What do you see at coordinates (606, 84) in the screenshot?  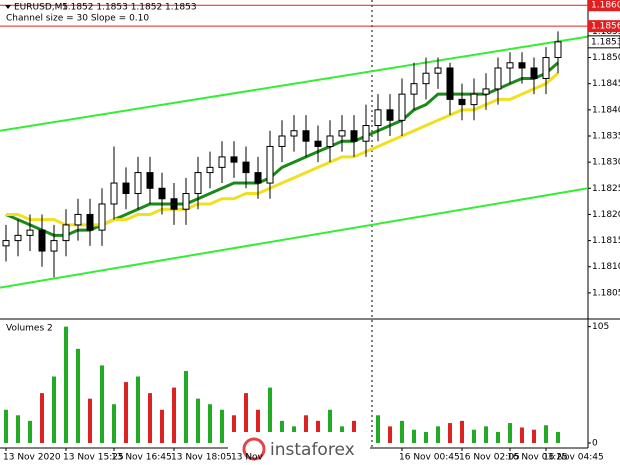 I see `y-tick-label: 1.1845` at bounding box center [606, 84].